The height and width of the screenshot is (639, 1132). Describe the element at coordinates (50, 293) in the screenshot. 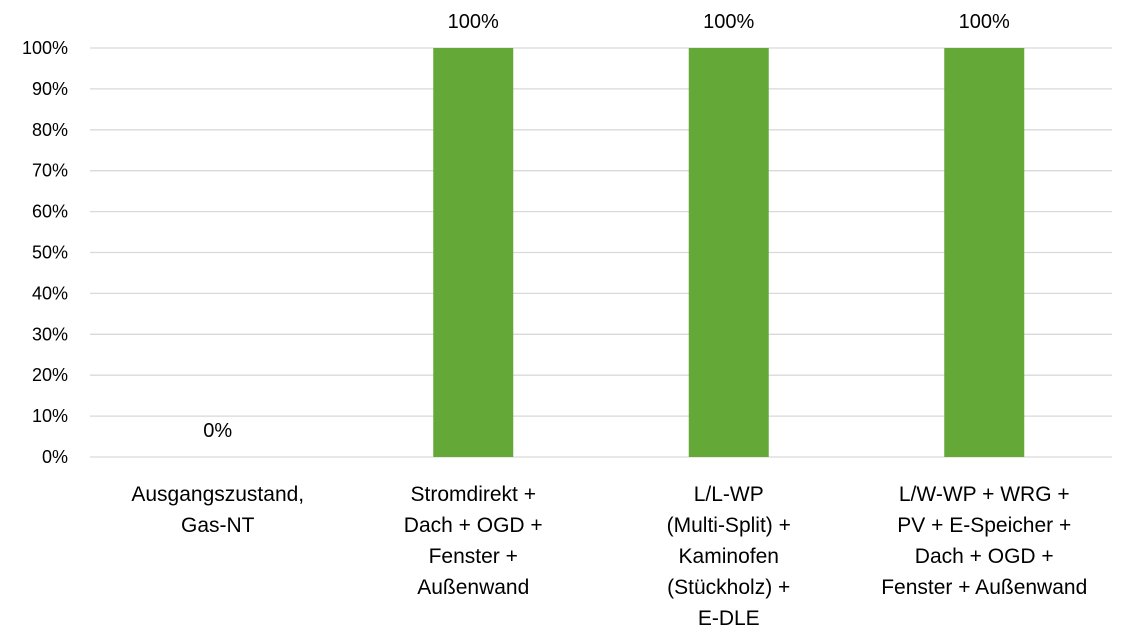

I see `y-tick-label: 40%` at that location.